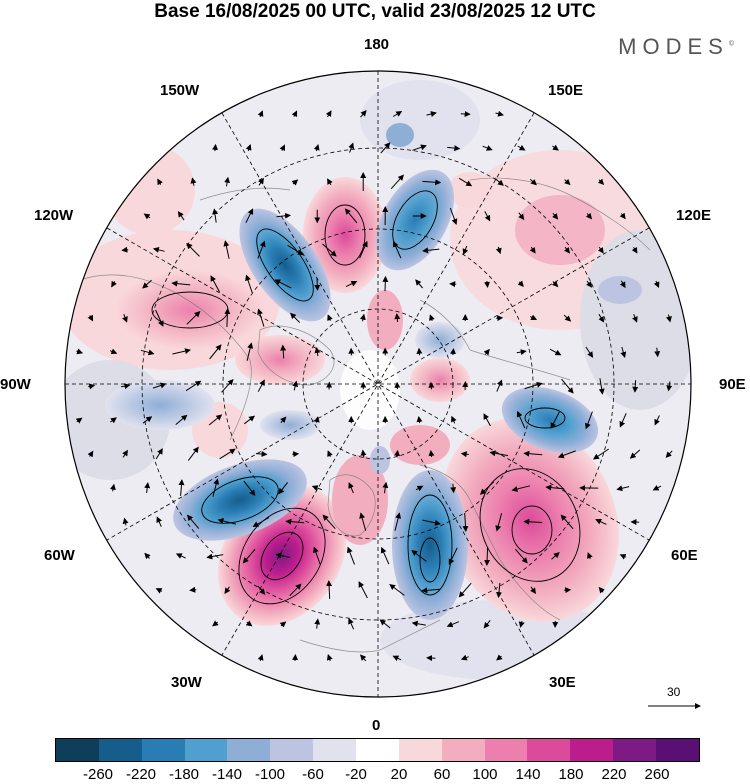  What do you see at coordinates (673, 692) in the screenshot?
I see `reference-vector-label: 30` at bounding box center [673, 692].